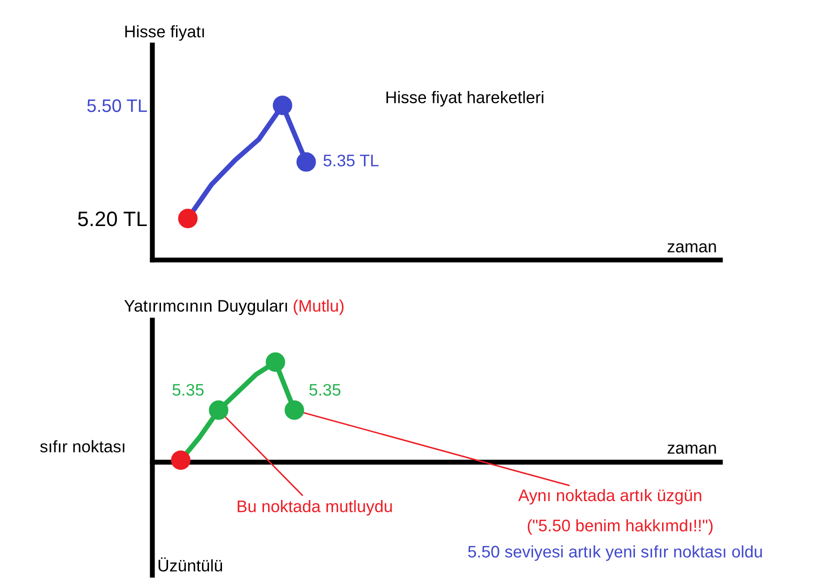 The width and height of the screenshot is (828, 581). Describe the element at coordinates (112, 219) in the screenshot. I see `y-tick-label: 5.20 TL` at that location.